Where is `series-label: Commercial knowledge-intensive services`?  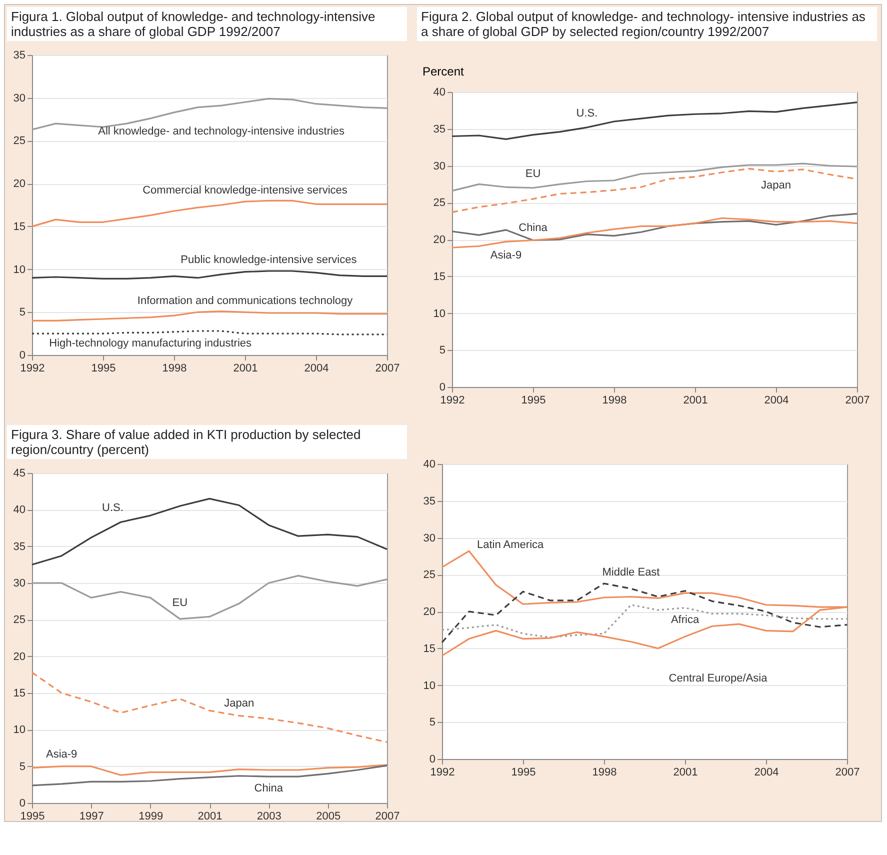
series-label: Commercial knowledge-intensive services is located at coordinates (245, 190).